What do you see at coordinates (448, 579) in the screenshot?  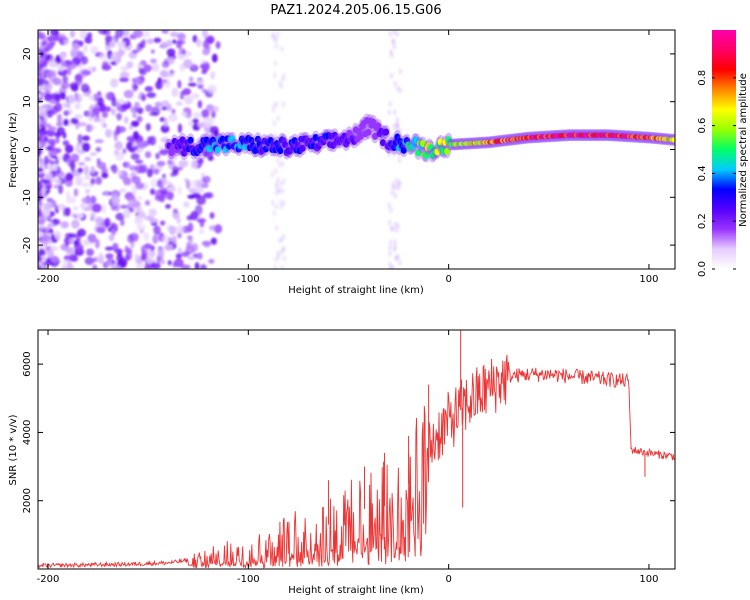 I see `x-tick-label: 0` at bounding box center [448, 579].